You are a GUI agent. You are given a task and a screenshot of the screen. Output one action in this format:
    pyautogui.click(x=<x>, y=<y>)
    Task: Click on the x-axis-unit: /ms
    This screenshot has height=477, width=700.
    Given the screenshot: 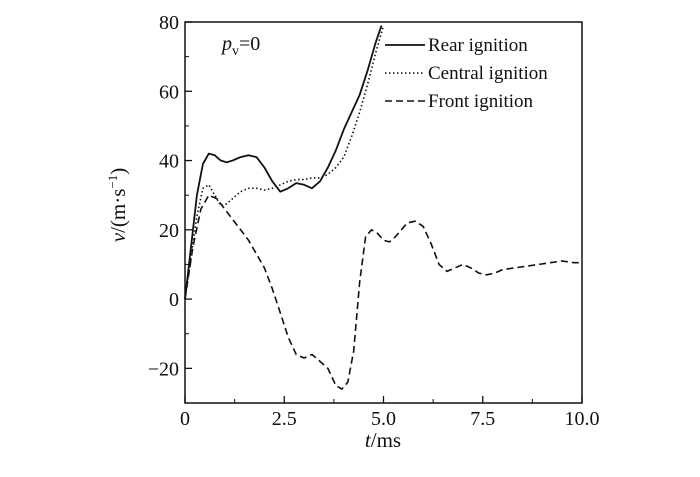 What is the action you would take?
    pyautogui.click(x=386, y=440)
    